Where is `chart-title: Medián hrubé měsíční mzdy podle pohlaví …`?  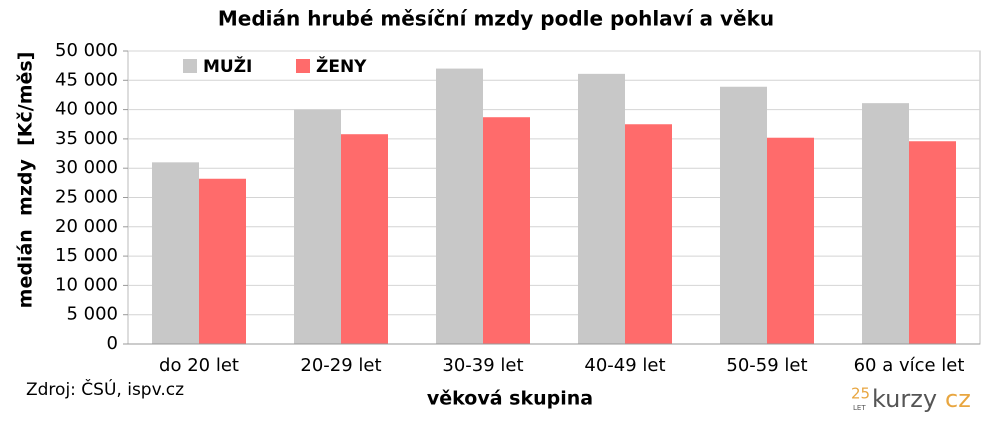 chart-title: Medián hrubé měsíční mzdy podle pohlaví … is located at coordinates (496, 19).